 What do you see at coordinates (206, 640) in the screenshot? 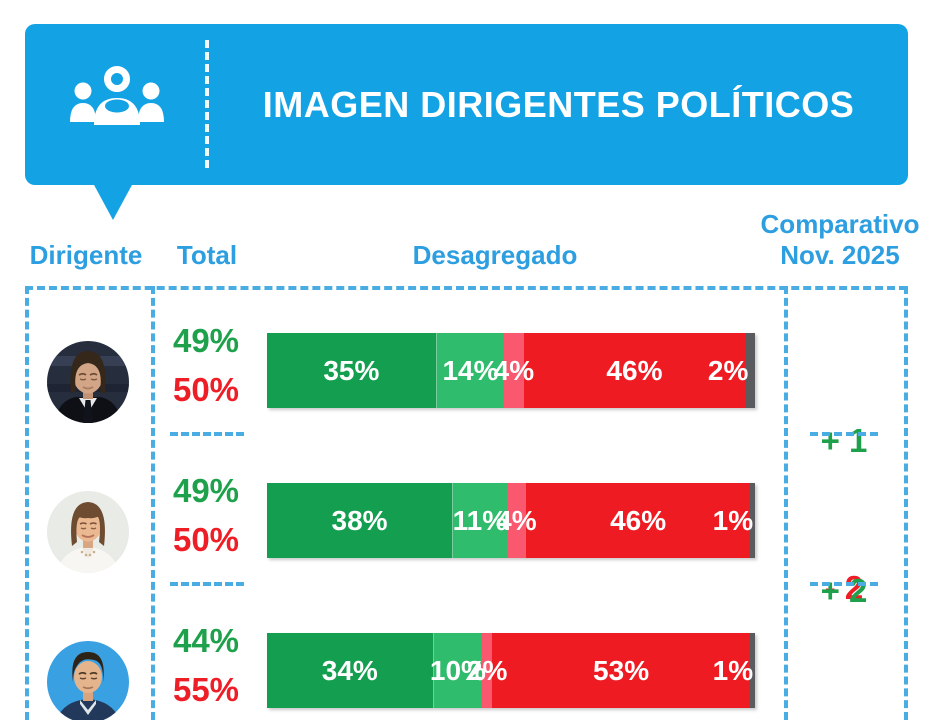
I see `total-positive: 44%` at bounding box center [206, 640].